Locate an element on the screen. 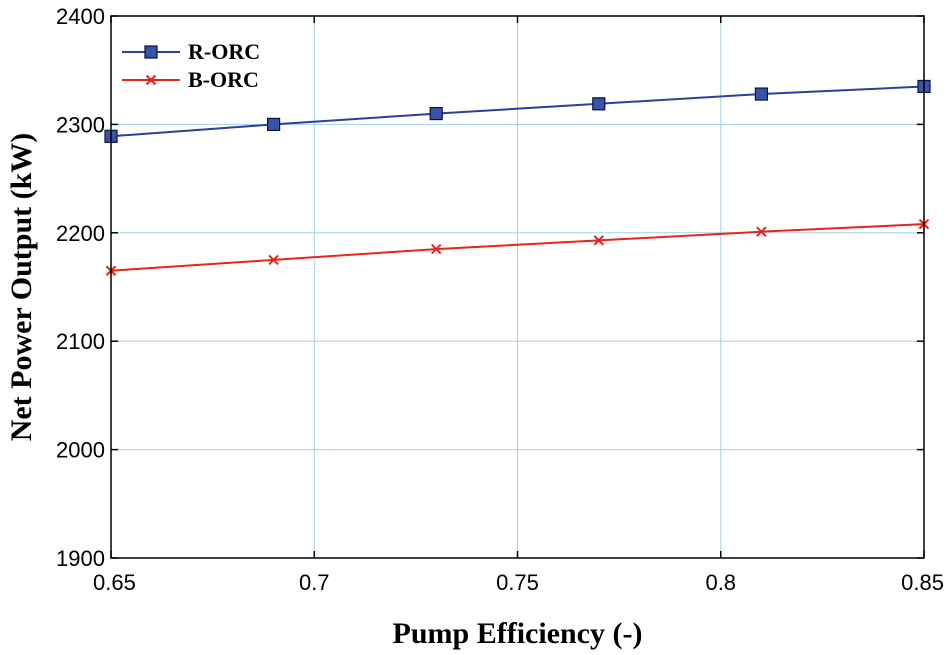  y-tick-label: 2200 is located at coordinates (80, 233).